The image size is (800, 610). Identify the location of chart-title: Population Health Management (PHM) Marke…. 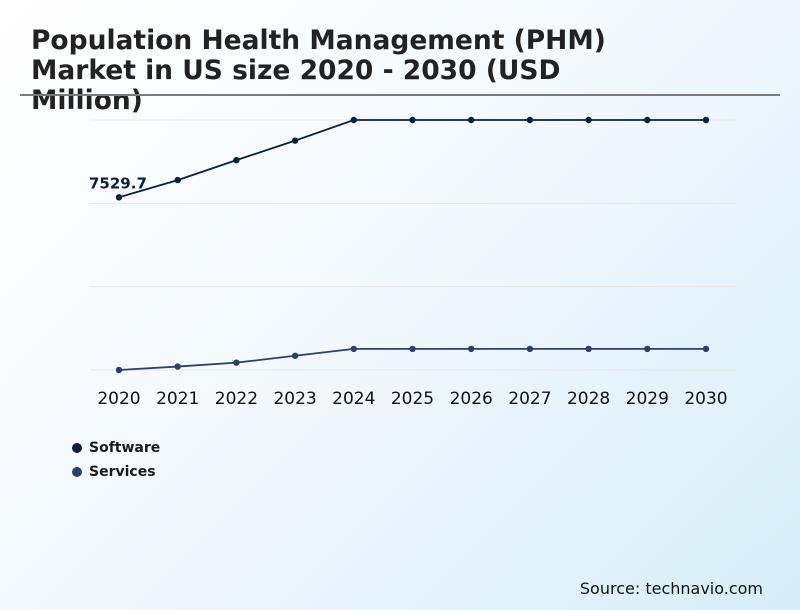
(318, 70).